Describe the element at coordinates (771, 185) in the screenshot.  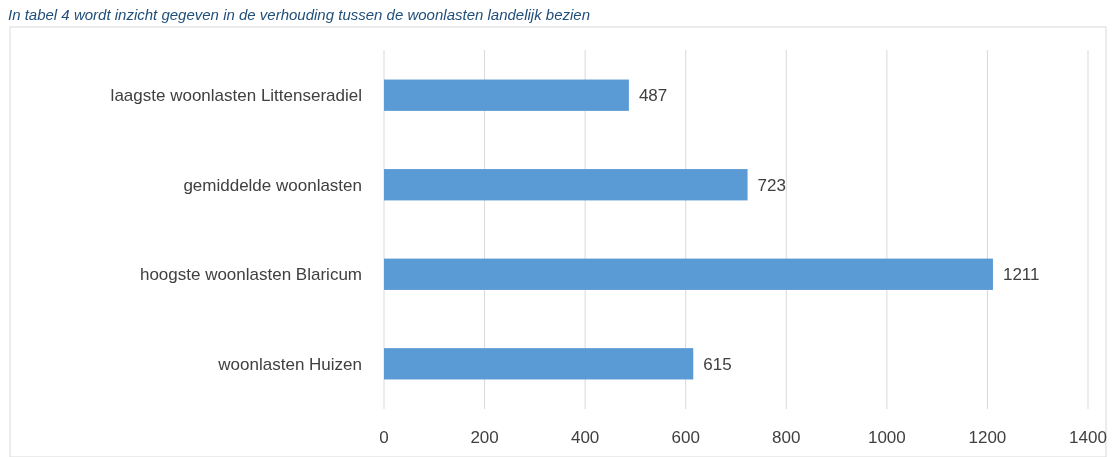
I see `data-label: 723` at that location.